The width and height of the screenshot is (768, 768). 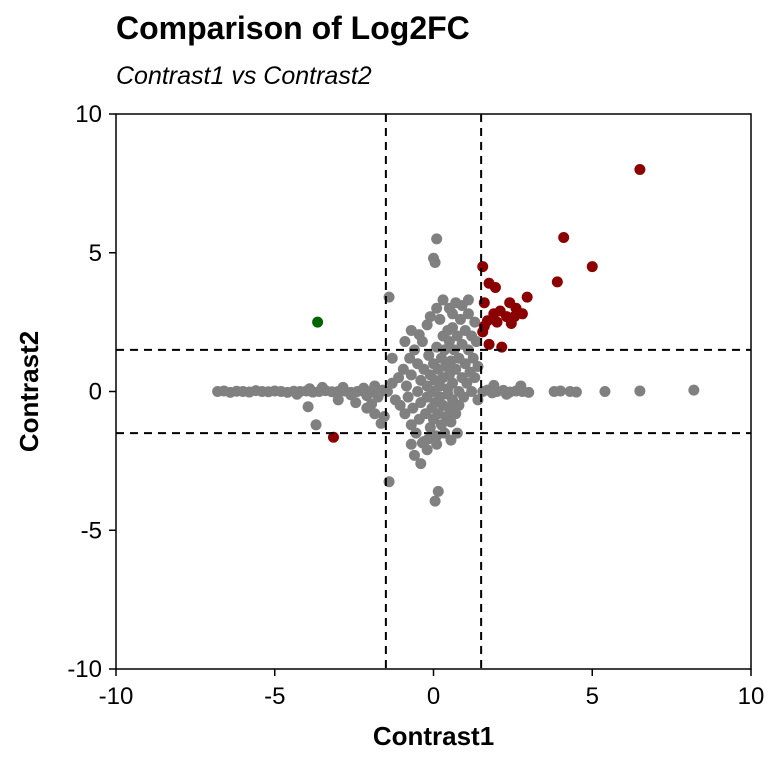 I want to click on y-tick-label: 0, so click(x=95, y=392).